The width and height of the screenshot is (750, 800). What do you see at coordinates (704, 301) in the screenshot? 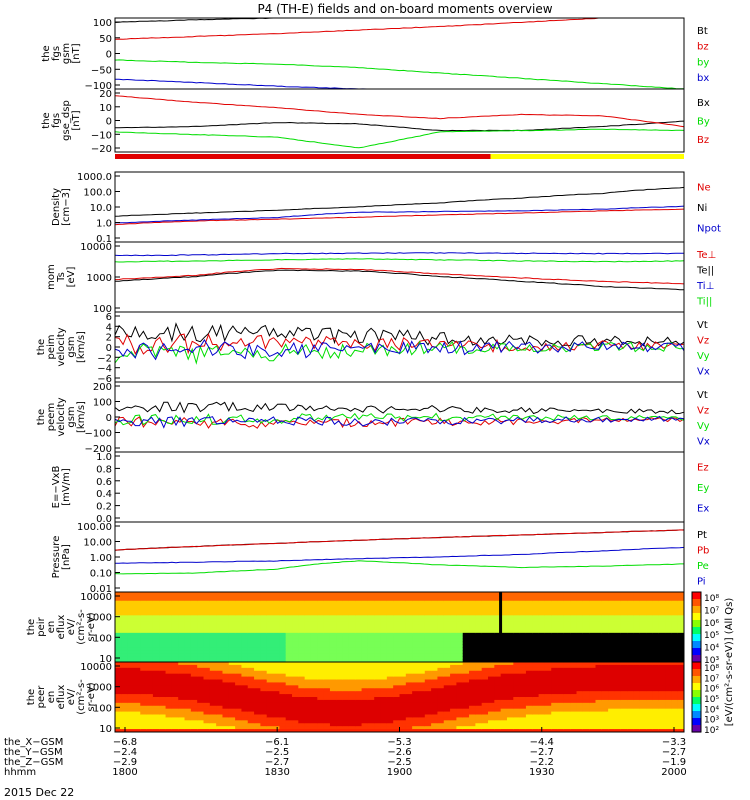
I see `legend-ti: Ti||` at bounding box center [704, 301].